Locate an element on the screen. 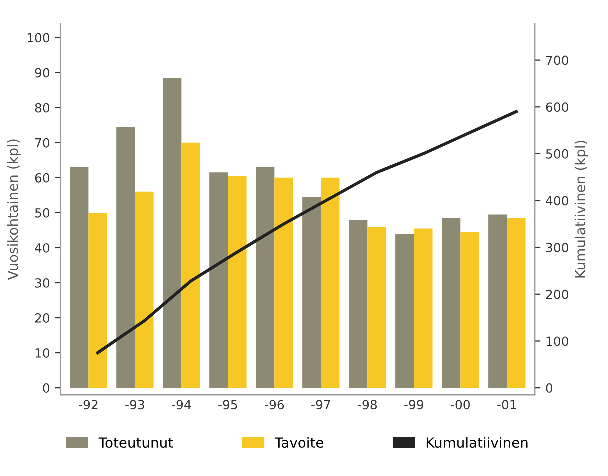 The width and height of the screenshot is (608, 476). legend-label: Kumulatiivinen is located at coordinates (477, 442).